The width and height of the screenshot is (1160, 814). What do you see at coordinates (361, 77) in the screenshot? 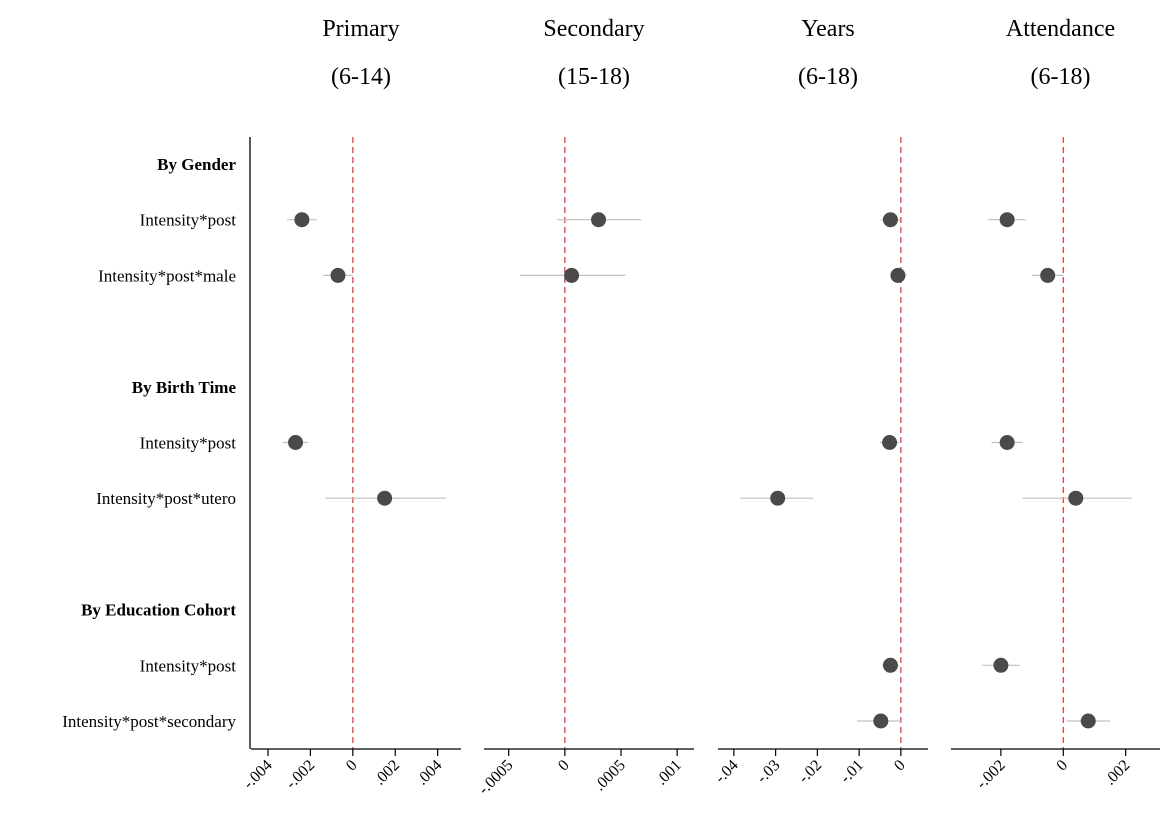
I see `panel-subtitle: (6-14)` at bounding box center [361, 77].